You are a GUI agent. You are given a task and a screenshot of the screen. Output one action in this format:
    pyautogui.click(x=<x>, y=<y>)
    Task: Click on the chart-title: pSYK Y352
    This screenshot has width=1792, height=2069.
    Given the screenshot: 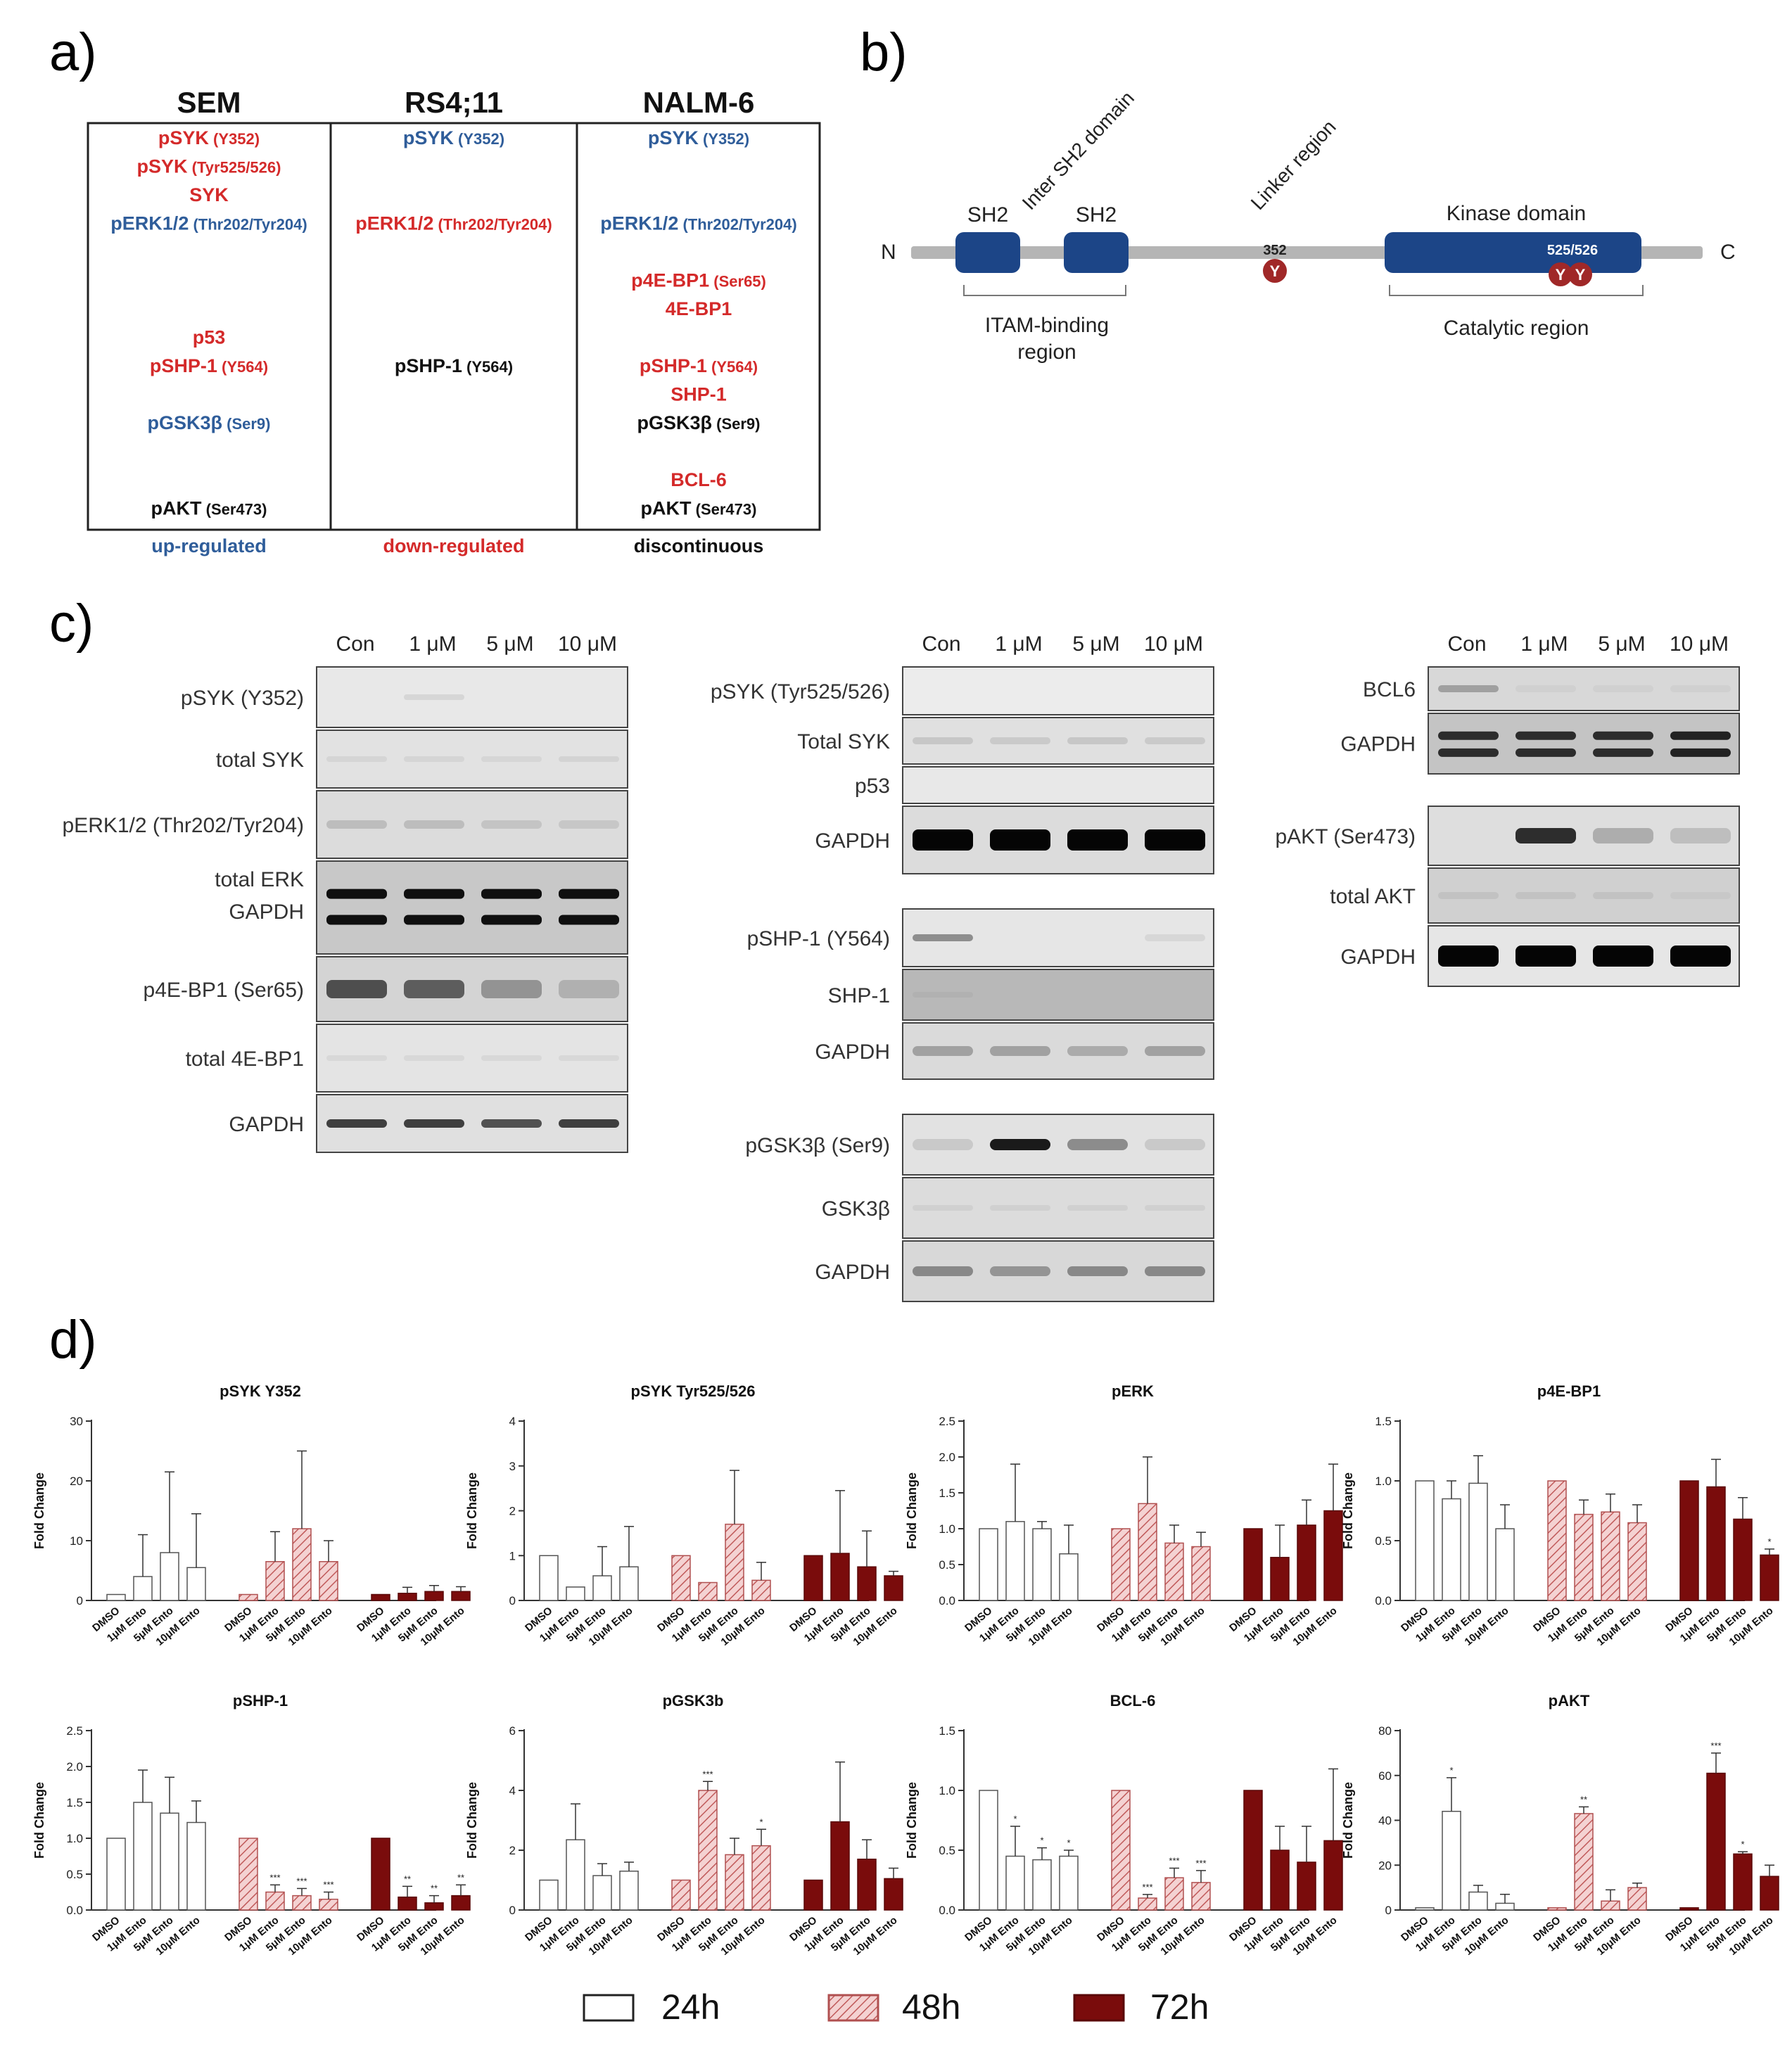 What is the action you would take?
    pyautogui.click(x=260, y=1391)
    